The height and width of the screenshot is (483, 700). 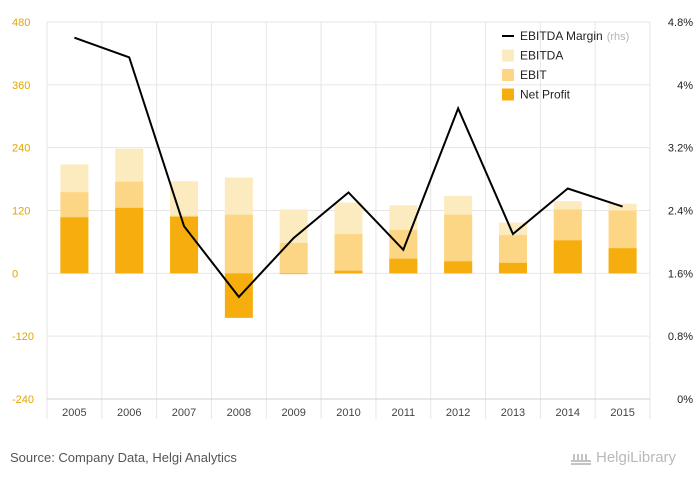 What do you see at coordinates (541, 56) in the screenshot?
I see `legend-label: EBITDA` at bounding box center [541, 56].